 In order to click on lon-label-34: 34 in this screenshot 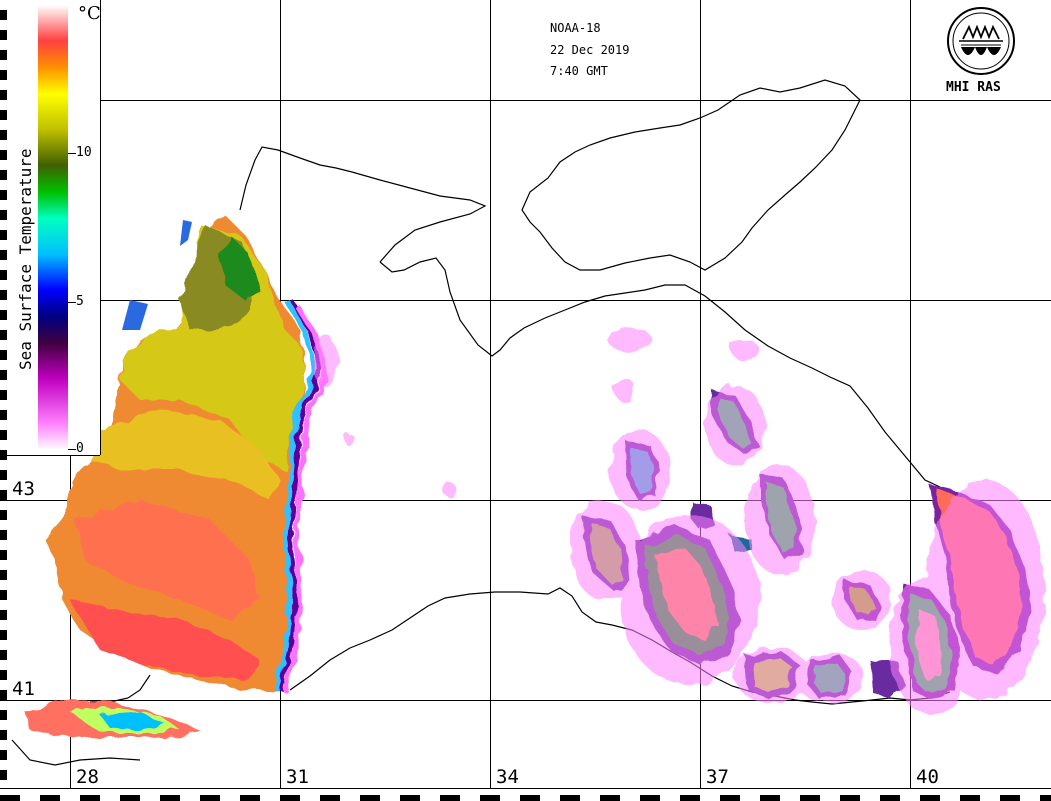, I will do `click(507, 777)`.